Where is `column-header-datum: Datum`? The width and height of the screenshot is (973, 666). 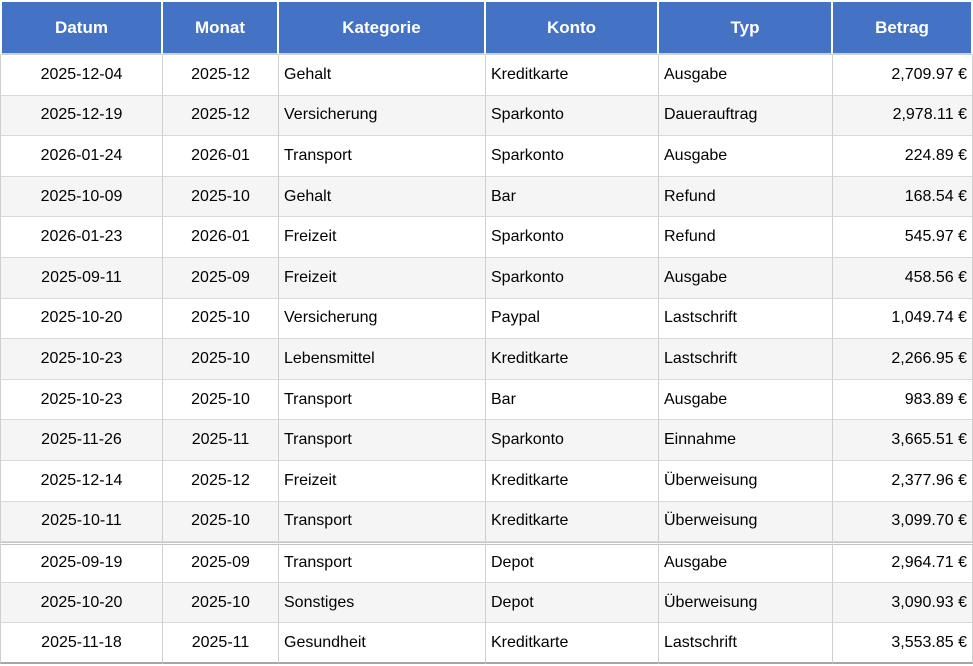
column-header-datum: Datum is located at coordinates (81, 28).